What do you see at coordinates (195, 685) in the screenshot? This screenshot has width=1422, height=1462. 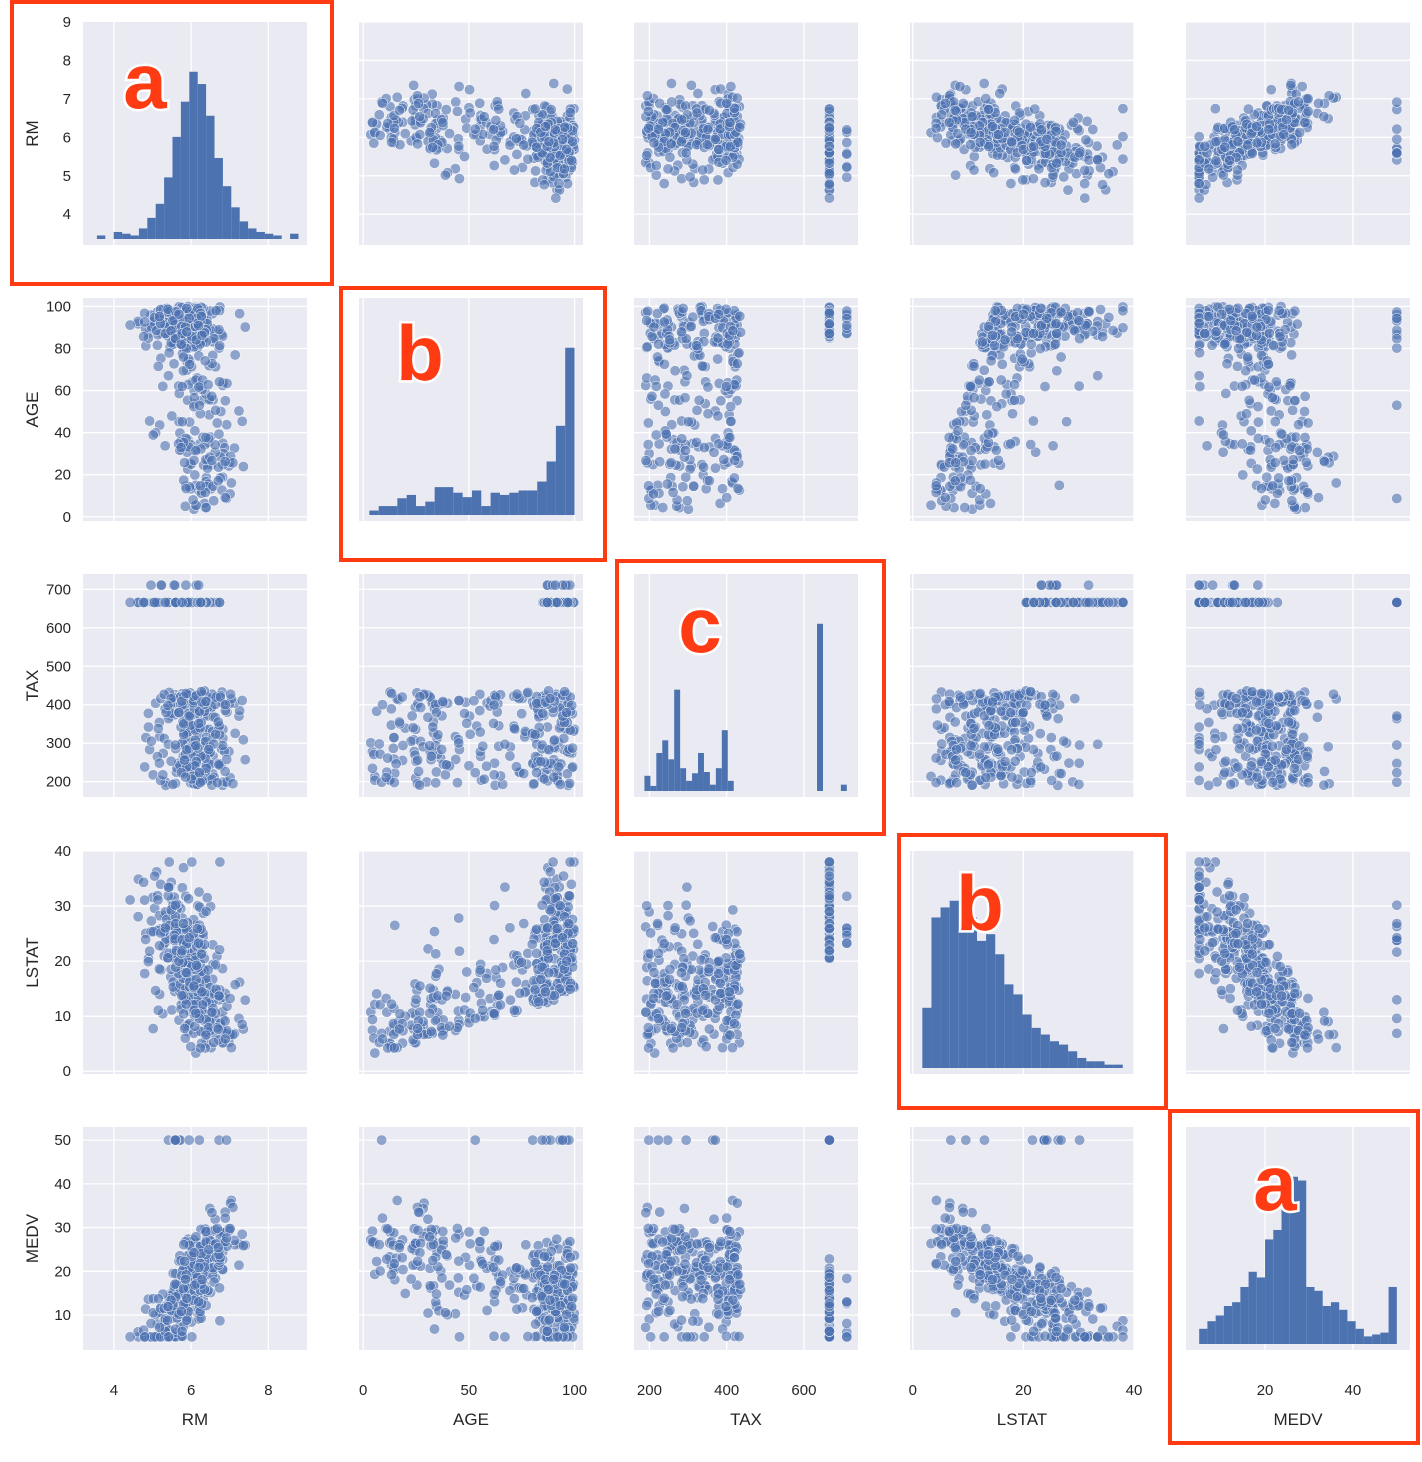 I see `panel-tax-vs-rm` at bounding box center [195, 685].